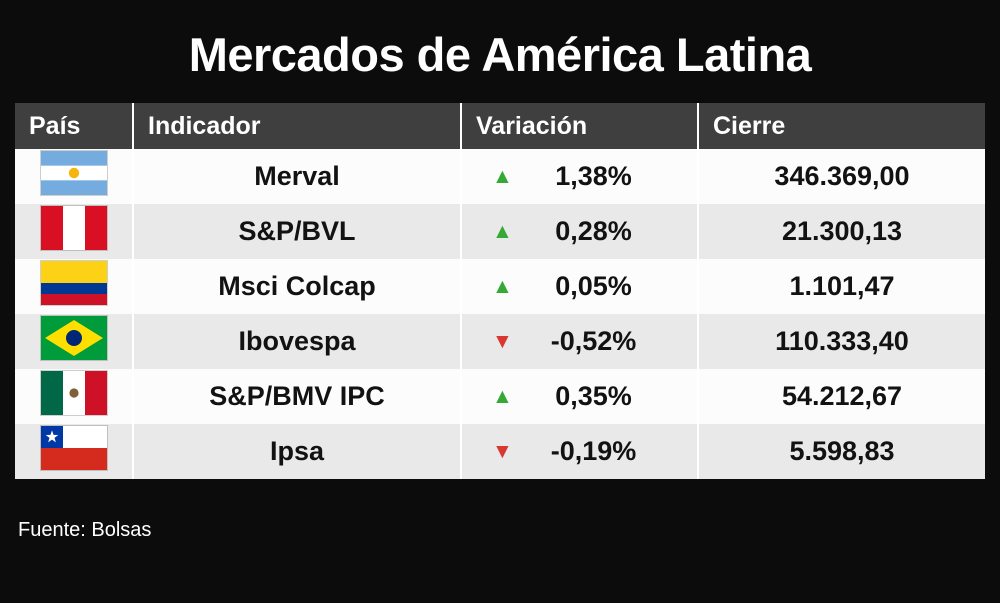 The height and width of the screenshot is (603, 1000). I want to click on table-row: Msci Colcap ▲ 0,05% 1.101,47, so click(500, 286).